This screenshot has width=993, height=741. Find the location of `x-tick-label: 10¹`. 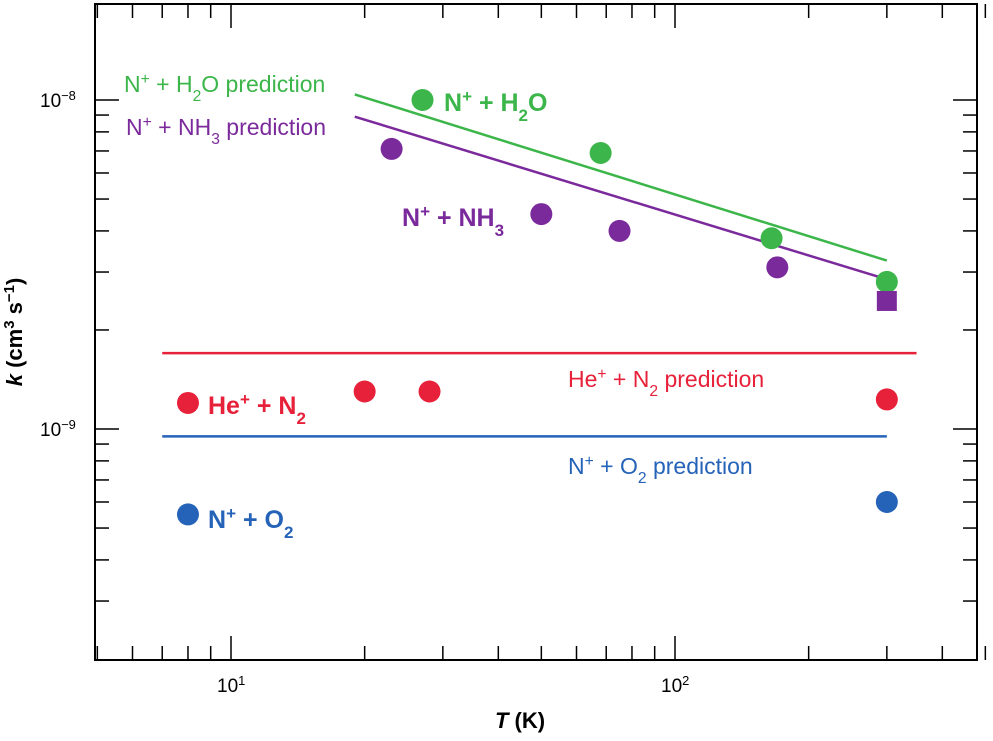

x-tick-label: 10¹ is located at coordinates (231, 685).